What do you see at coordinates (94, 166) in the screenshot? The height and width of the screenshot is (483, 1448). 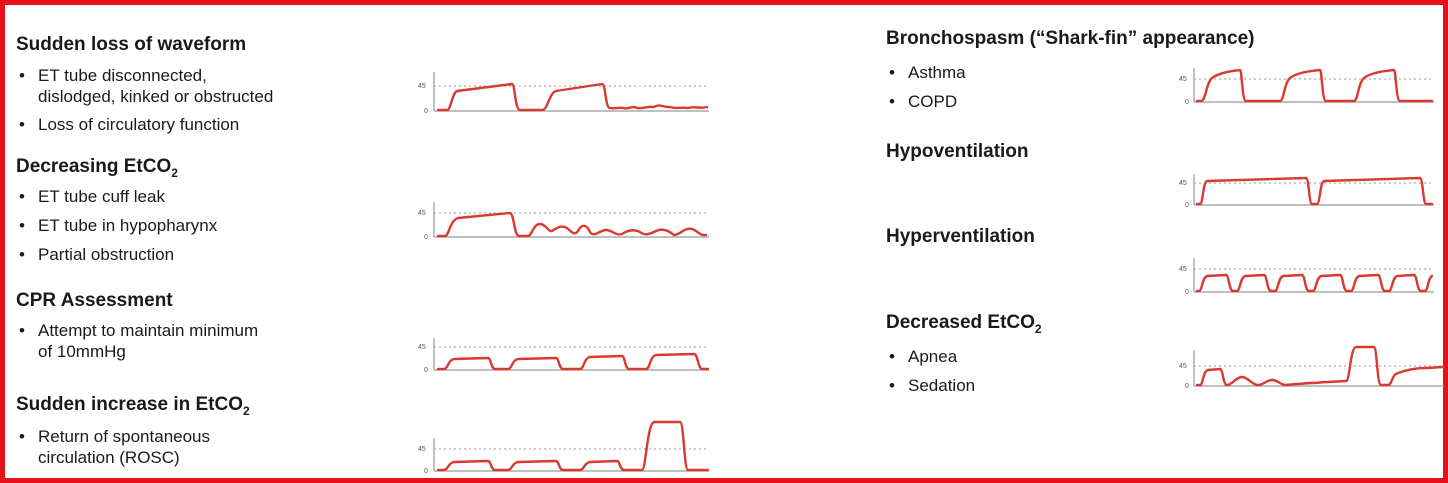 I see `title-text: Decreasing EtCO` at bounding box center [94, 166].